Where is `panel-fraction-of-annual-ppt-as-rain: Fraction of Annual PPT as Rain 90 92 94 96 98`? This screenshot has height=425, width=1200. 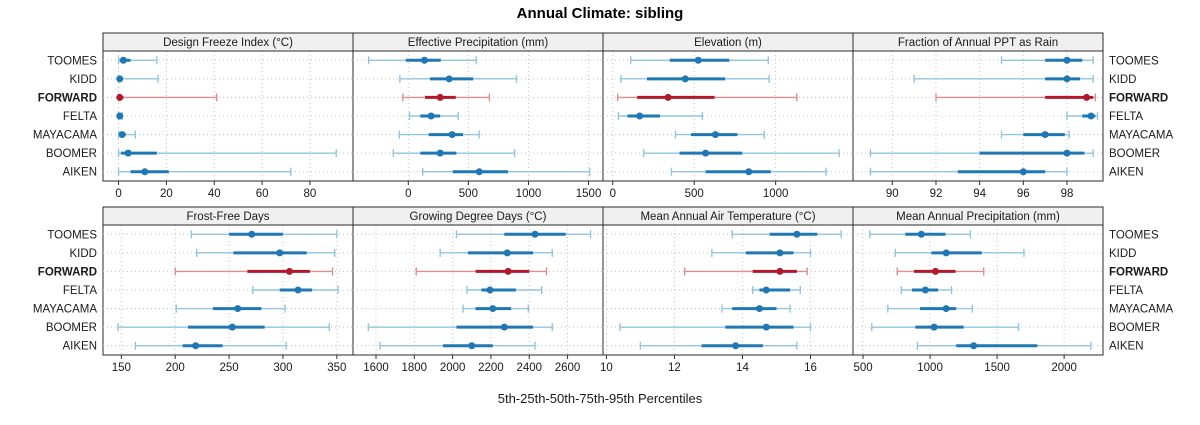 panel-fraction-of-annual-ppt-as-rain: Fraction of Annual PPT as Rain 90 92 94 96 98 is located at coordinates (978, 116).